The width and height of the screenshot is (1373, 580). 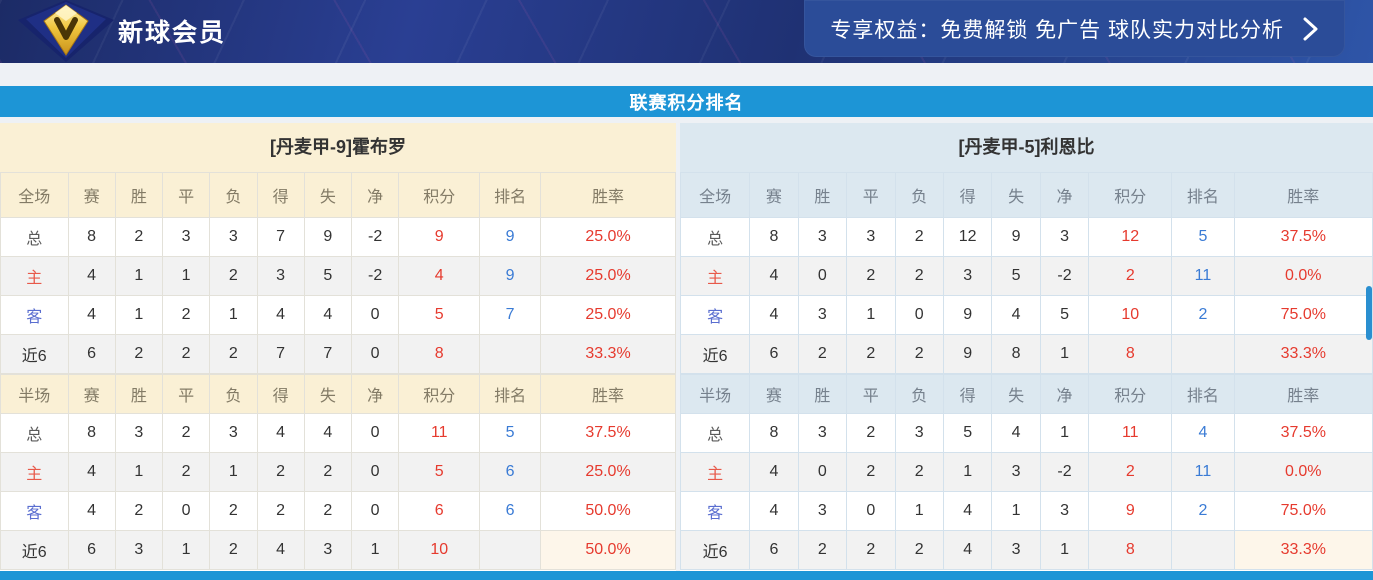 I want to click on points-cell: 11, so click(x=439, y=433).